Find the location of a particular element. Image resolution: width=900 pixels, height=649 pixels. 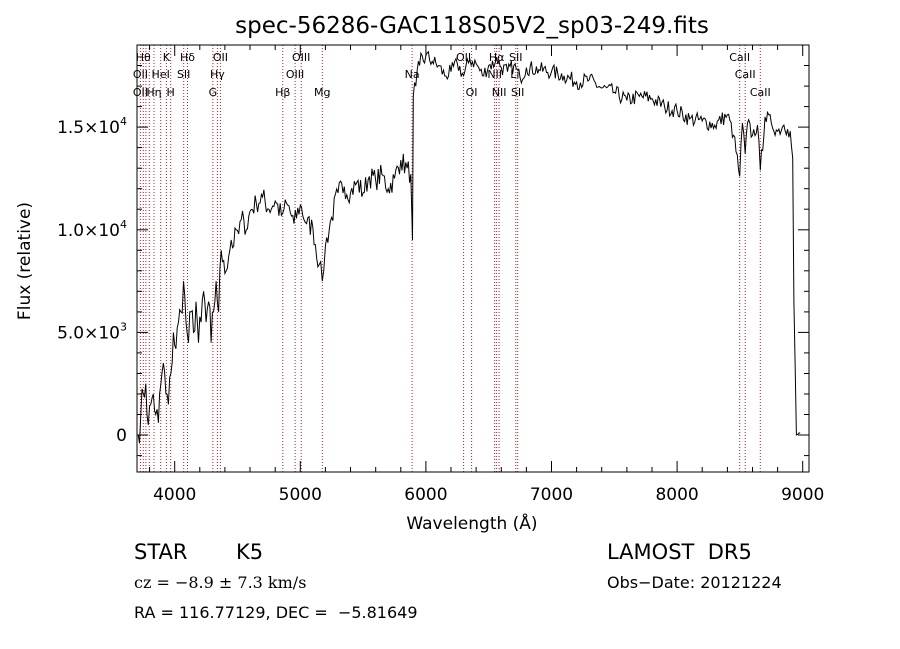

spectral-line-label: Na is located at coordinates (412, 74).